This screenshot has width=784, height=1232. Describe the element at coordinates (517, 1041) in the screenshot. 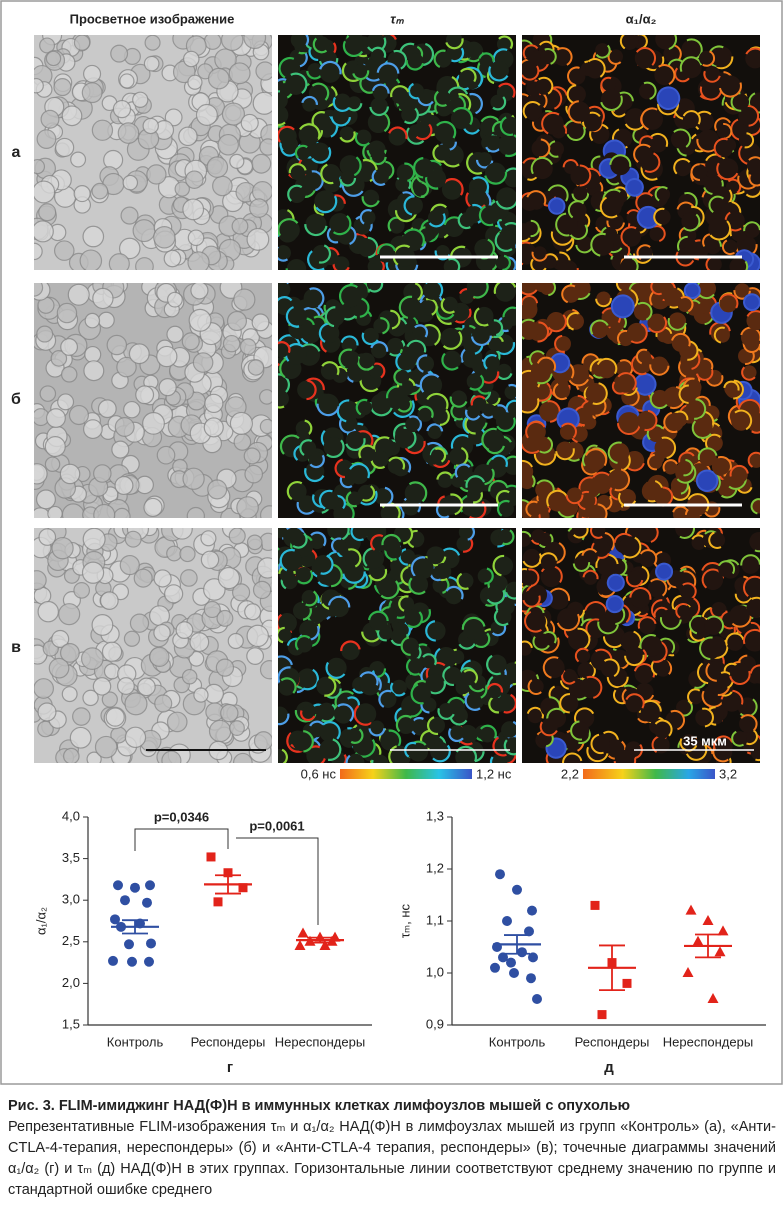

I see `x-tick-label: Контроль` at that location.